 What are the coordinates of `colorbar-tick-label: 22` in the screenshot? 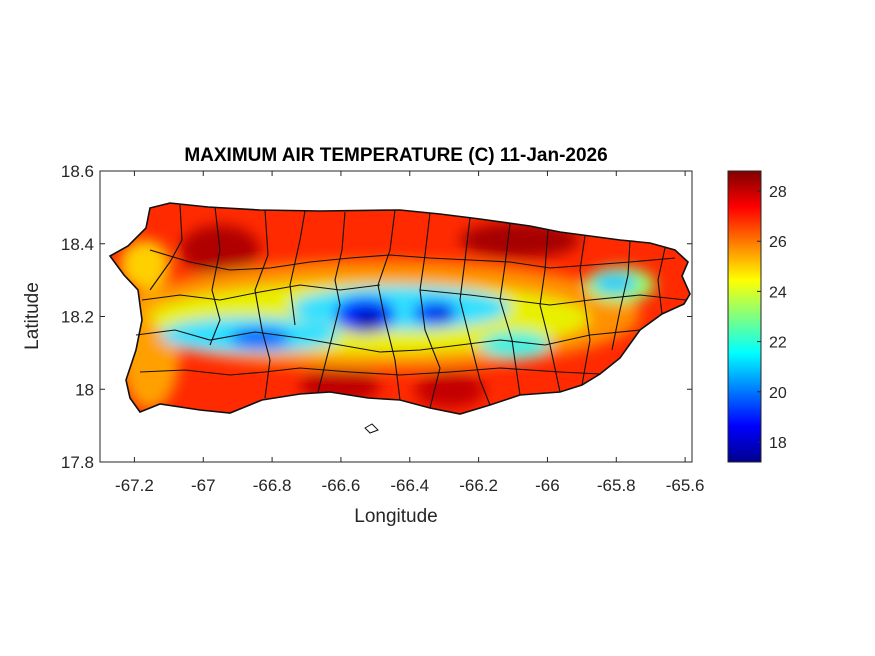 It's located at (778, 343).